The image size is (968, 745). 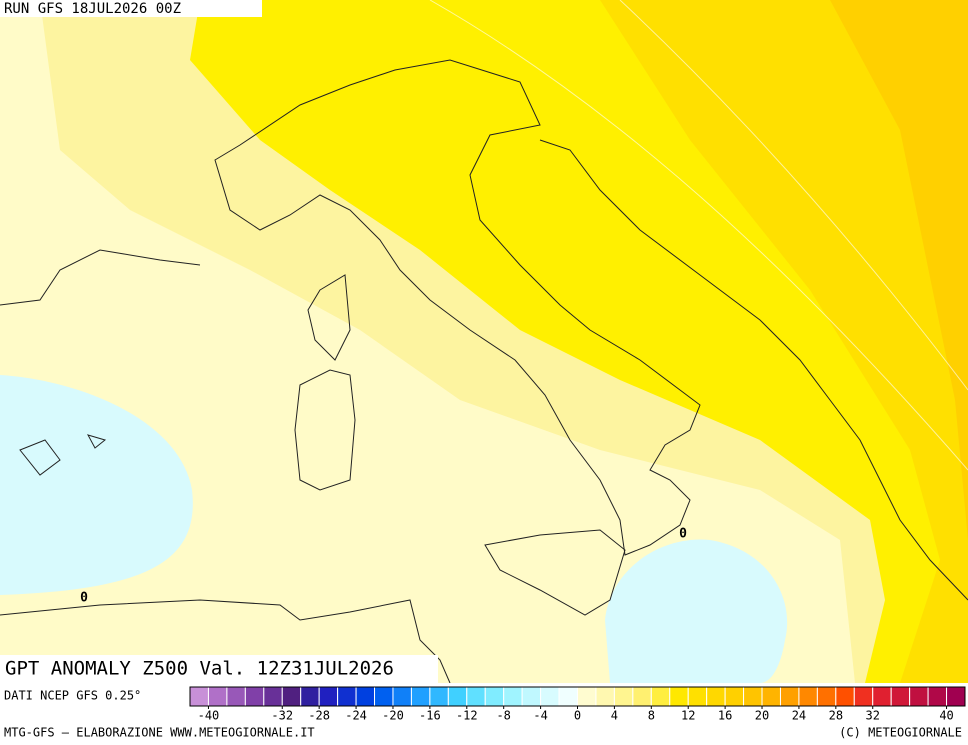 I want to click on colorbar-tick-label: -12, so click(x=467, y=716).